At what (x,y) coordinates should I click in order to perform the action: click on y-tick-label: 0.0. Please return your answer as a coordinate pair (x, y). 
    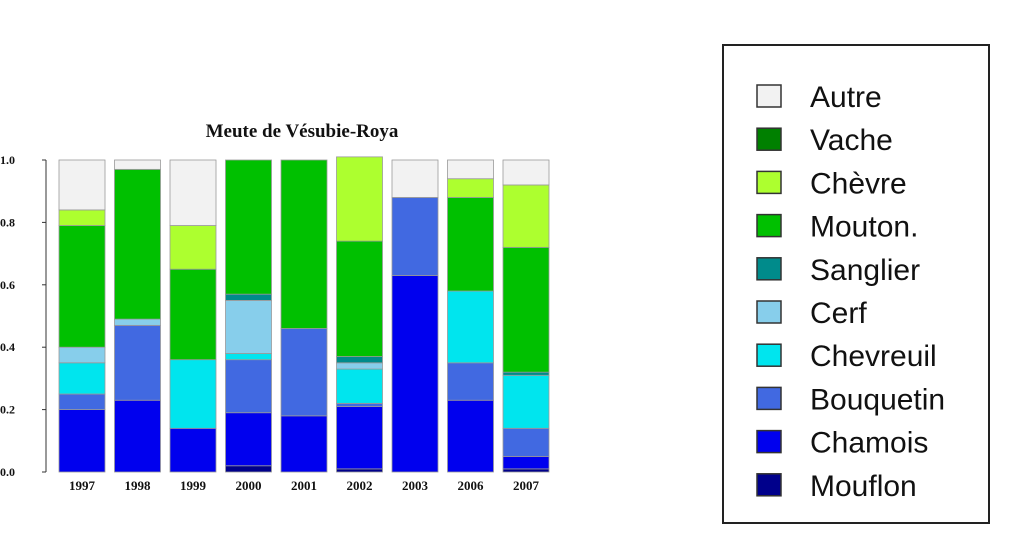
    Looking at the image, I should click on (7, 472).